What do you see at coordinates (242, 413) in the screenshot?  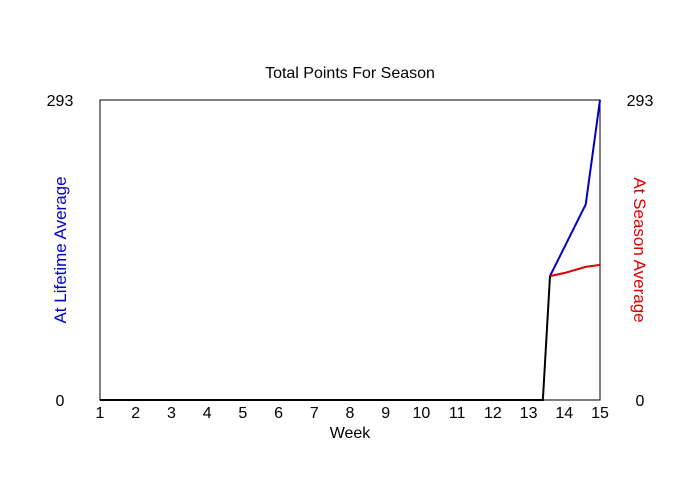 I see `x-tick-label: 5` at bounding box center [242, 413].